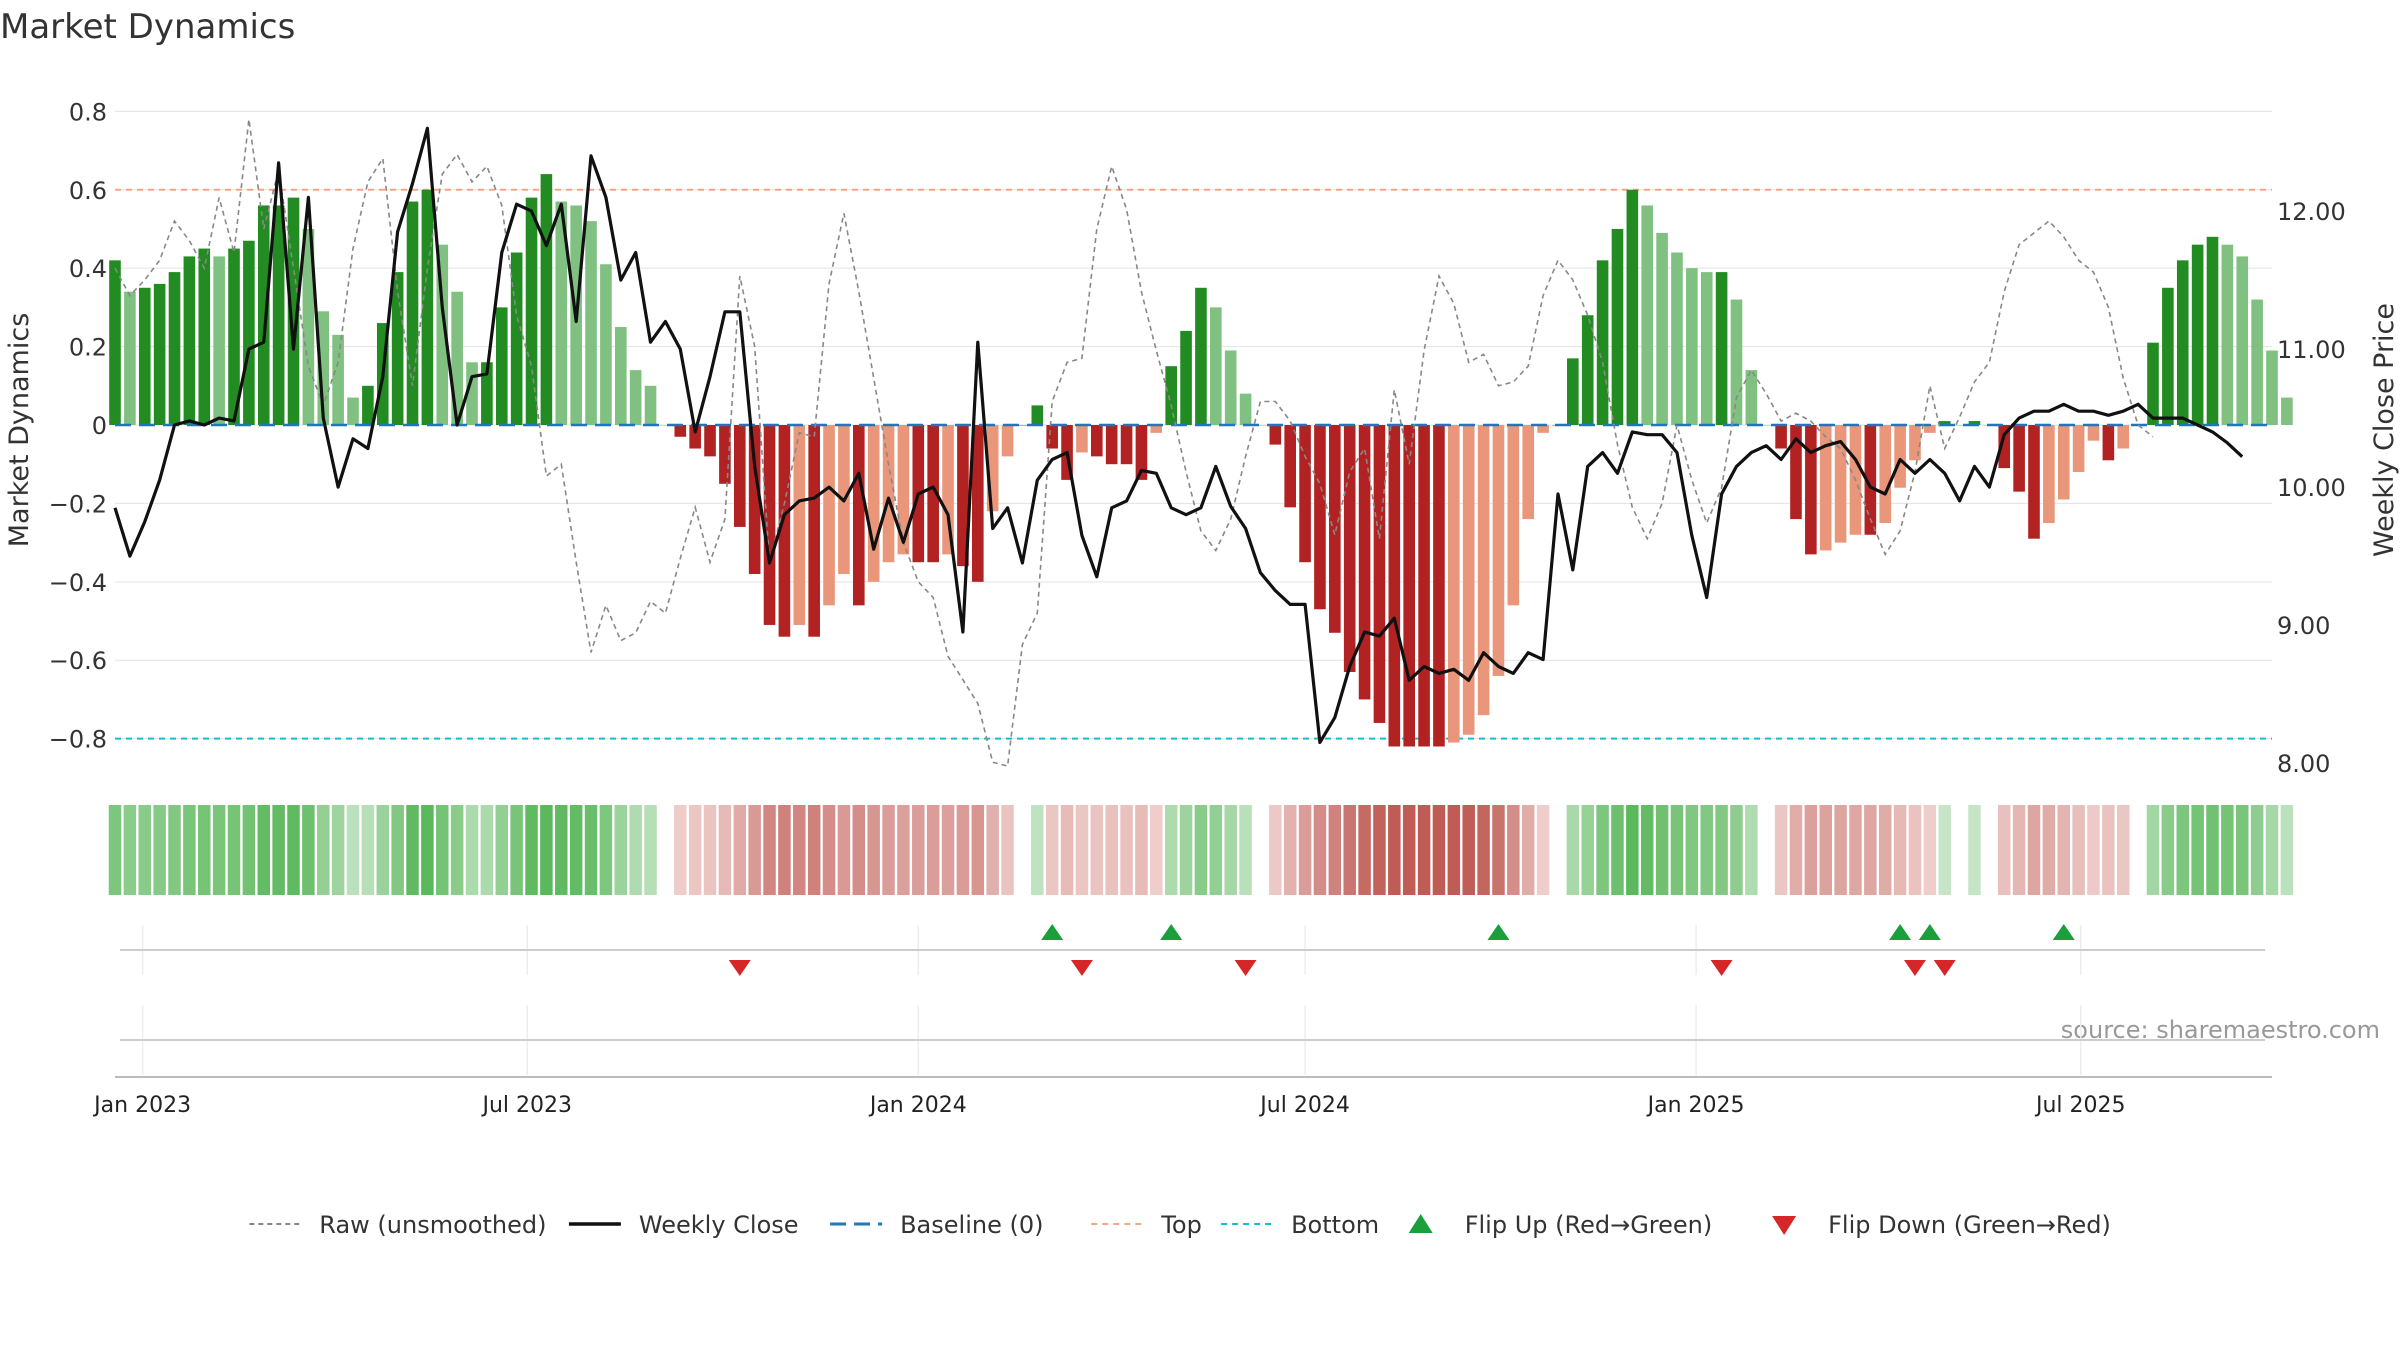 Image resolution: width=2400 pixels, height=1354 pixels. Describe the element at coordinates (78, 661) in the screenshot. I see `y-tick-label-left: −0.6` at that location.